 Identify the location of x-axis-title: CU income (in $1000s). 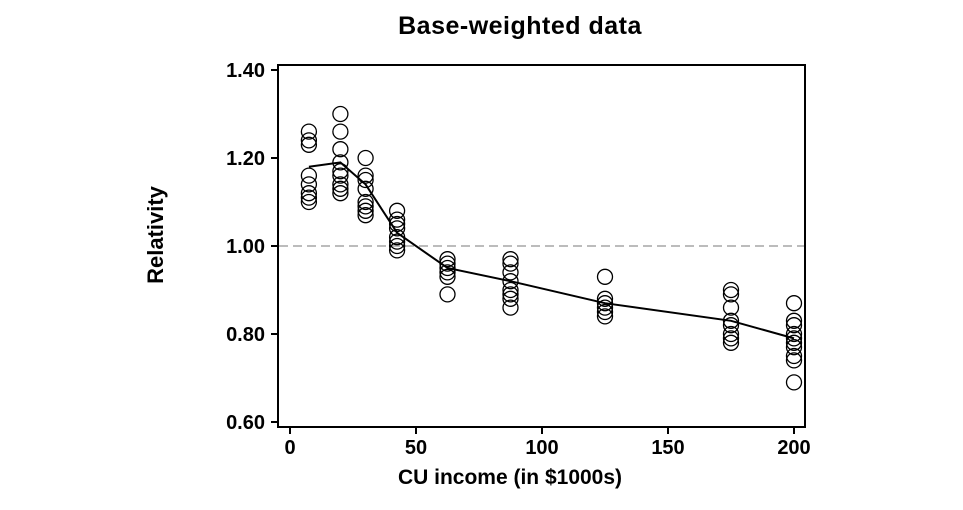
(510, 477).